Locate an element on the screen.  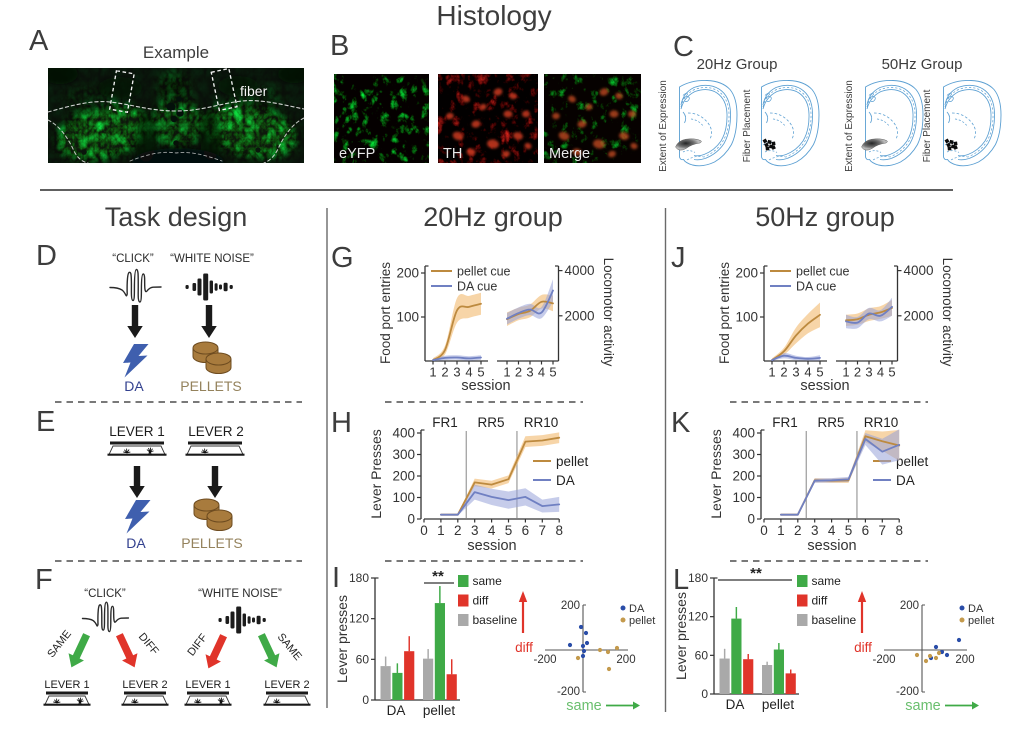
svg-text: 400 is located at coordinates (403, 433).